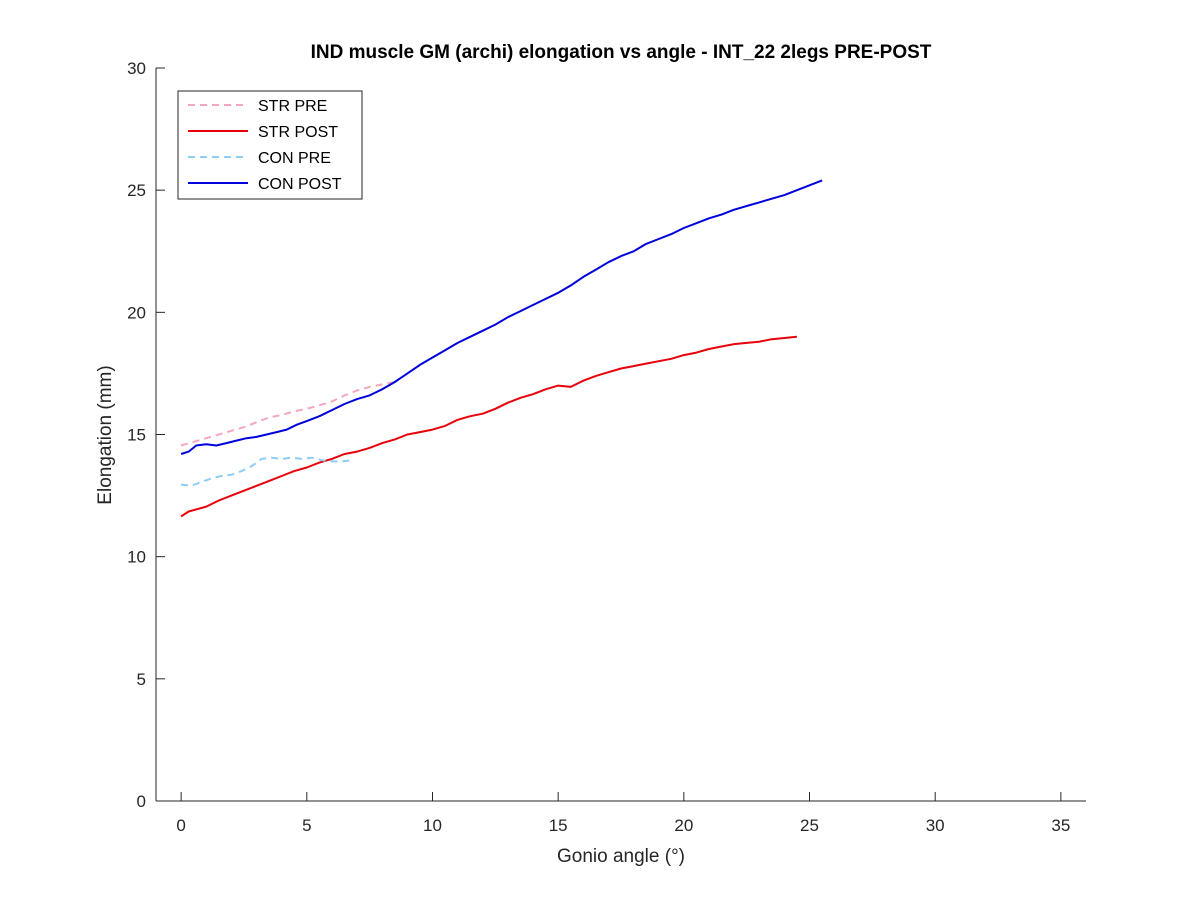  Describe the element at coordinates (432, 825) in the screenshot. I see `x-tick-label: 10` at that location.